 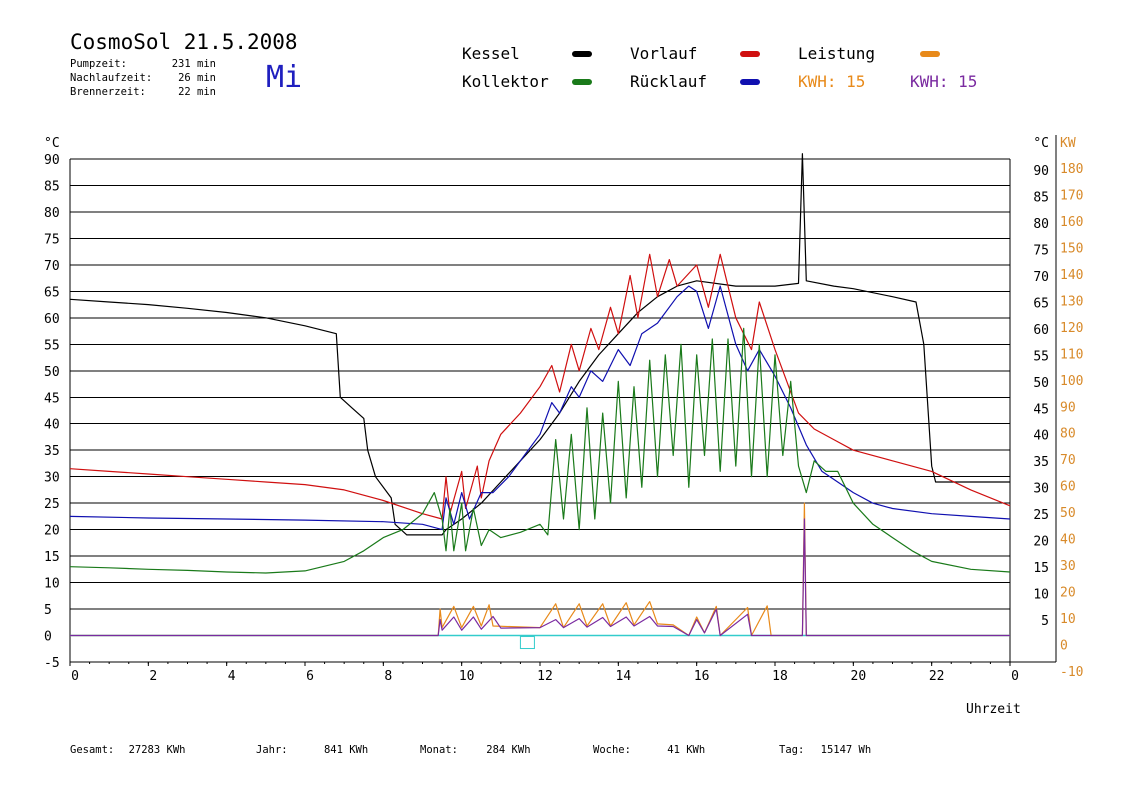 What do you see at coordinates (1064, 646) in the screenshot?
I see `y-tick-label-kw: 0` at bounding box center [1064, 646].